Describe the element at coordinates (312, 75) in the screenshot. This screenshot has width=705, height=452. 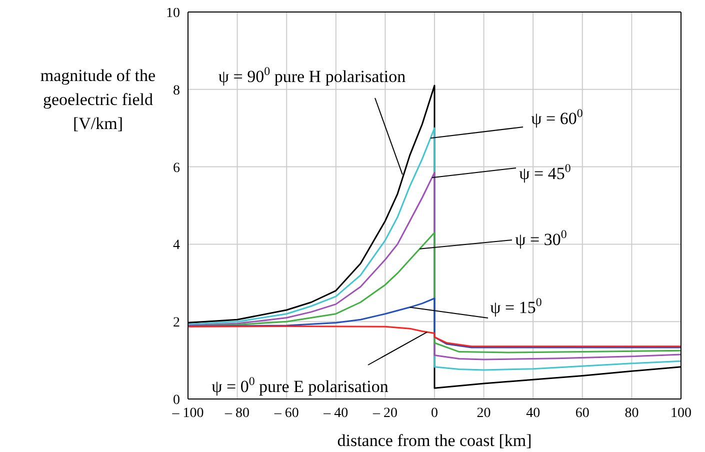
I see `annotation: ψ = 90$^{0}$ pure H polarisation` at that location.